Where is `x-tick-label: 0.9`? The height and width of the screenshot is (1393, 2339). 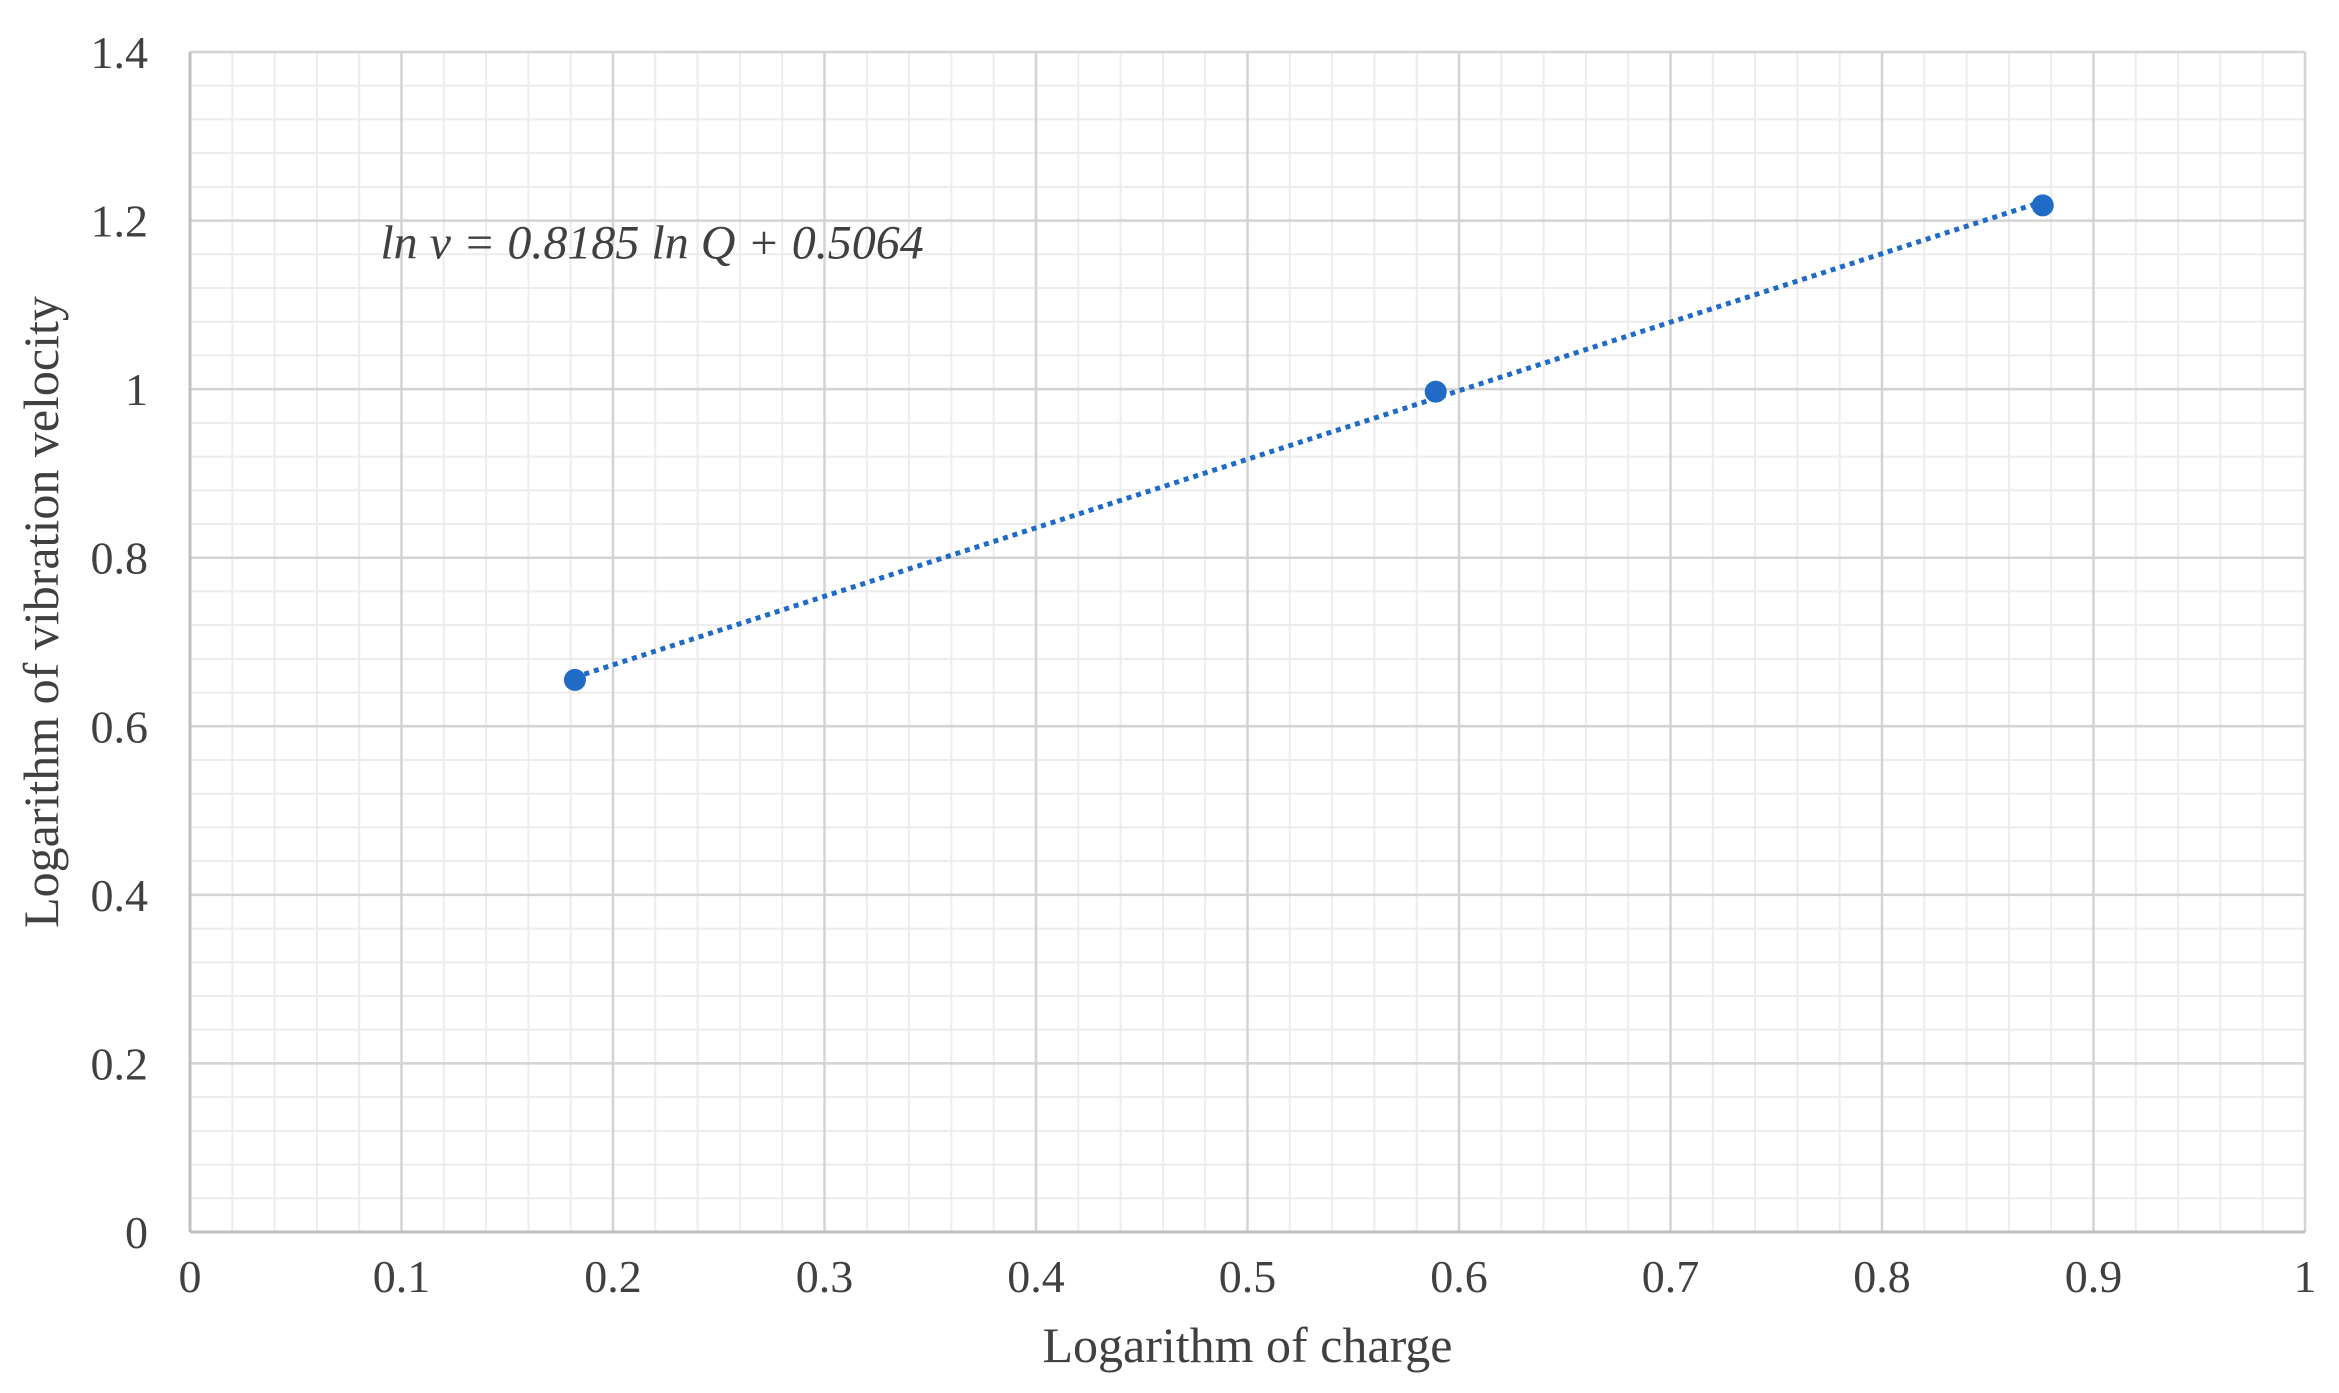
x-tick-label: 0.9 is located at coordinates (2094, 1276).